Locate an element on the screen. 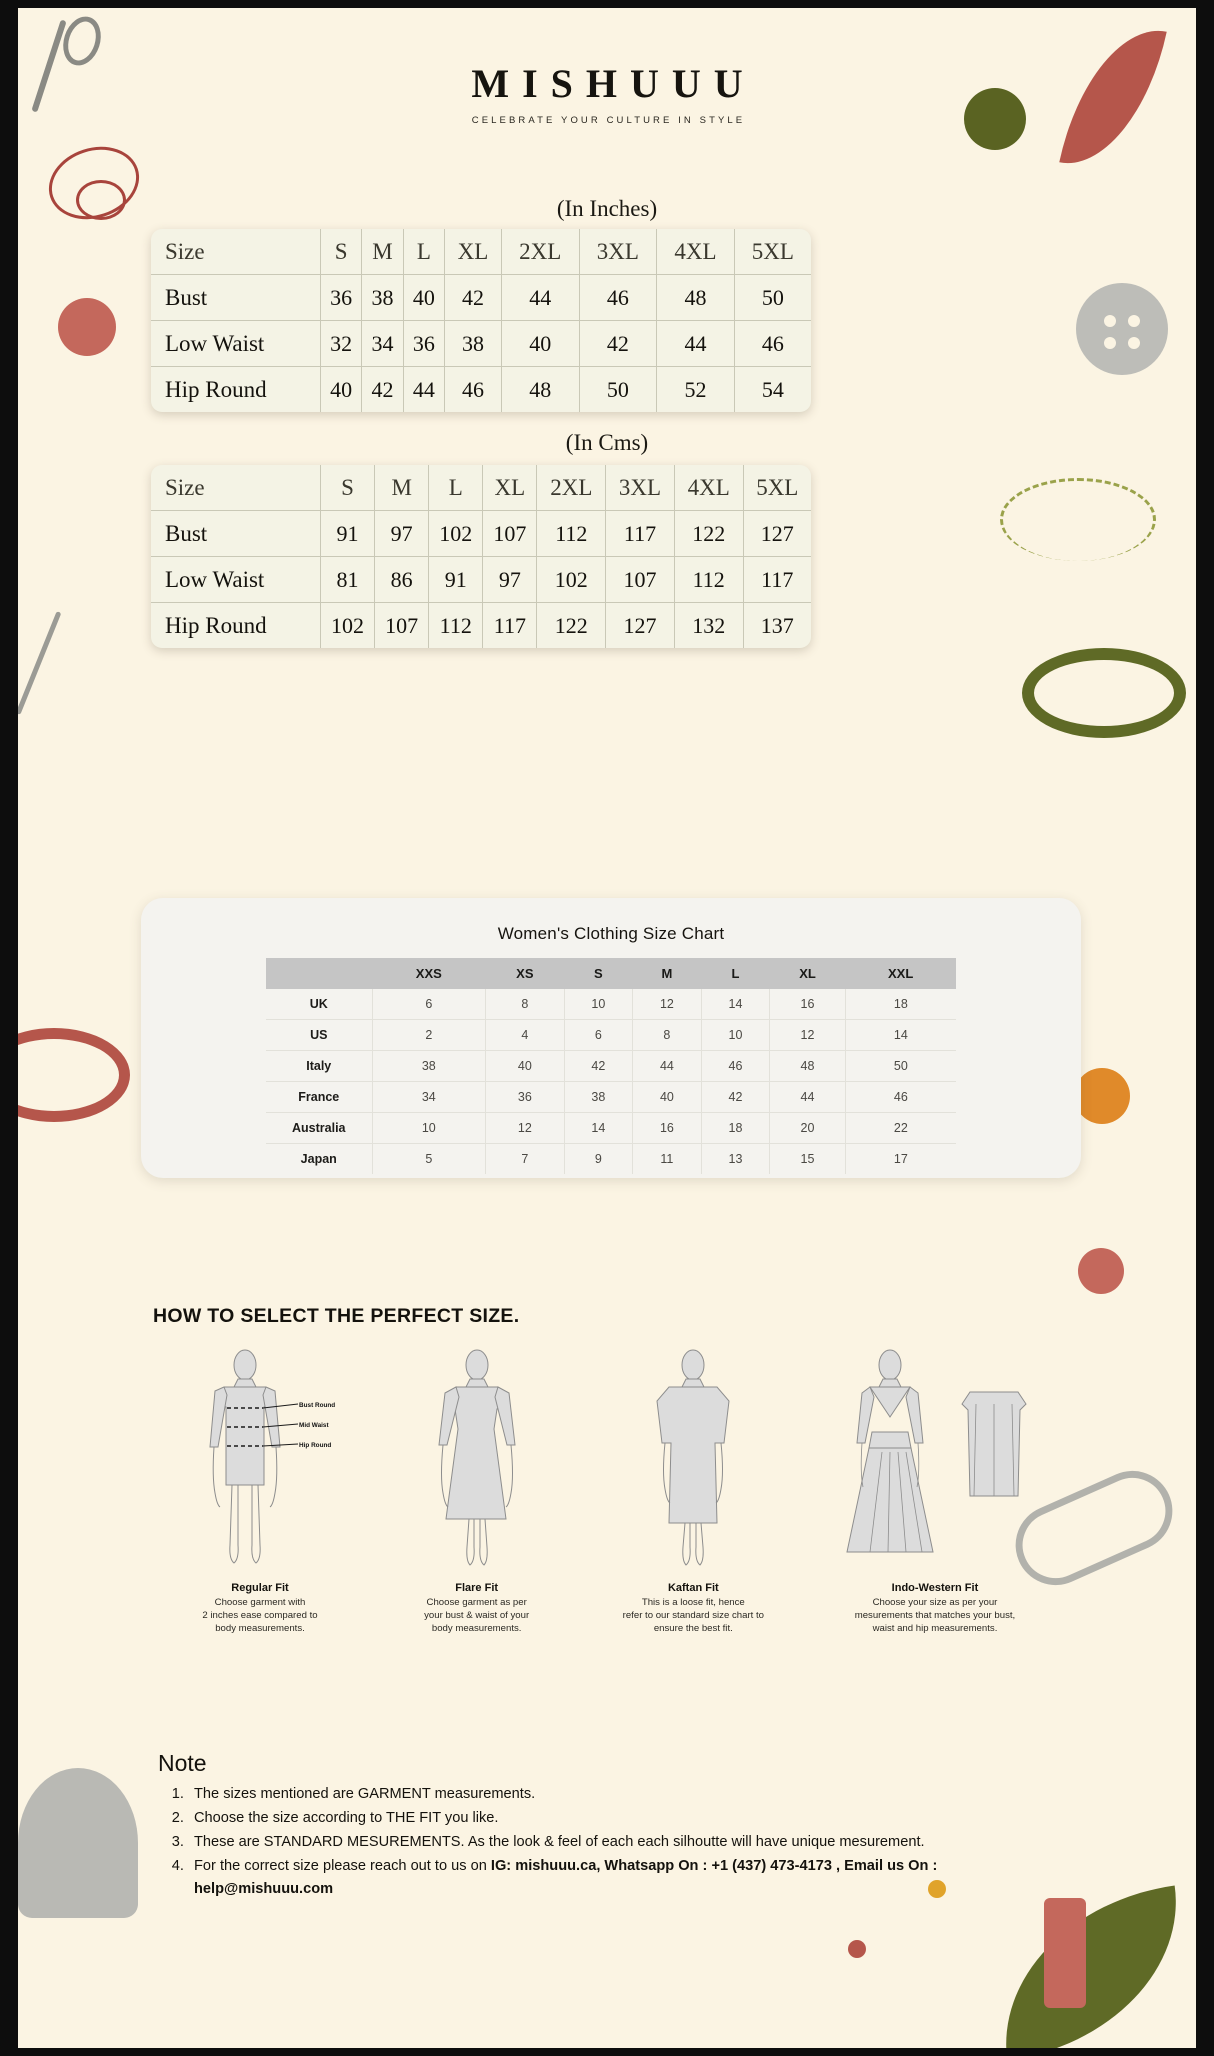 The image size is (1214, 2056). cell: 48 is located at coordinates (695, 297).